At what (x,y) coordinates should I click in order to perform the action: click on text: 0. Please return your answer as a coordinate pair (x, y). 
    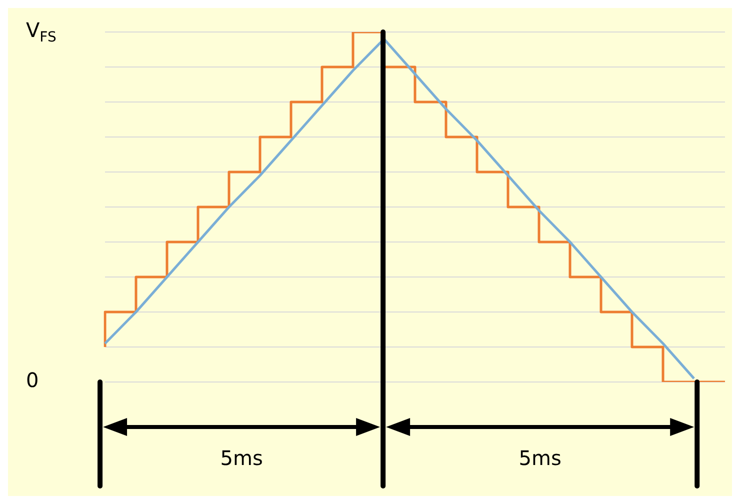
    Looking at the image, I should click on (32, 380).